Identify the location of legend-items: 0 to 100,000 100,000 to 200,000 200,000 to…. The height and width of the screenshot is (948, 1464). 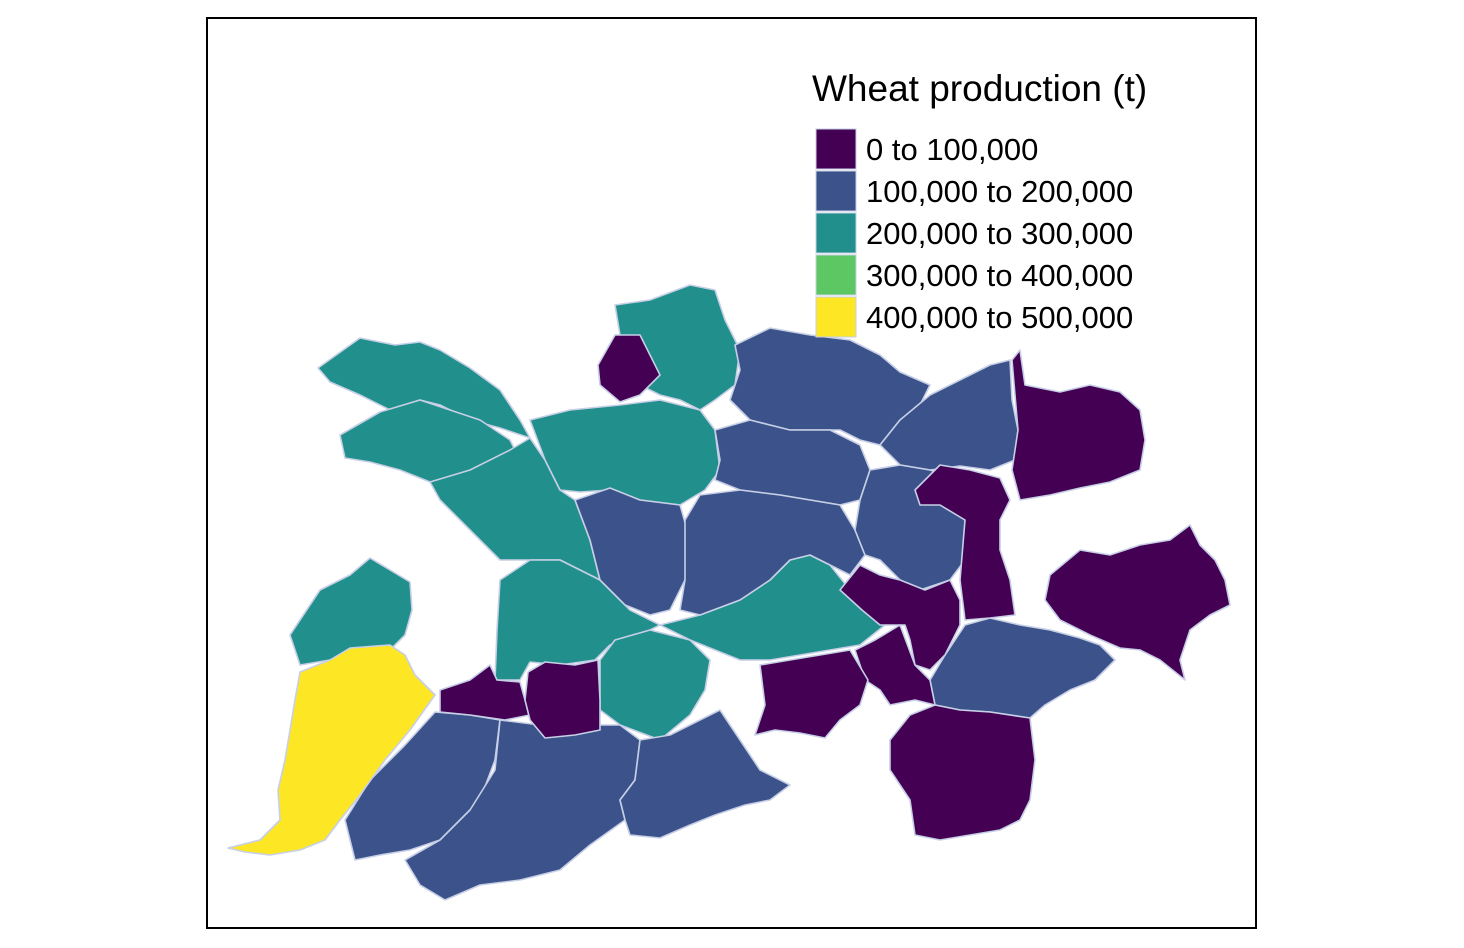
(974, 233).